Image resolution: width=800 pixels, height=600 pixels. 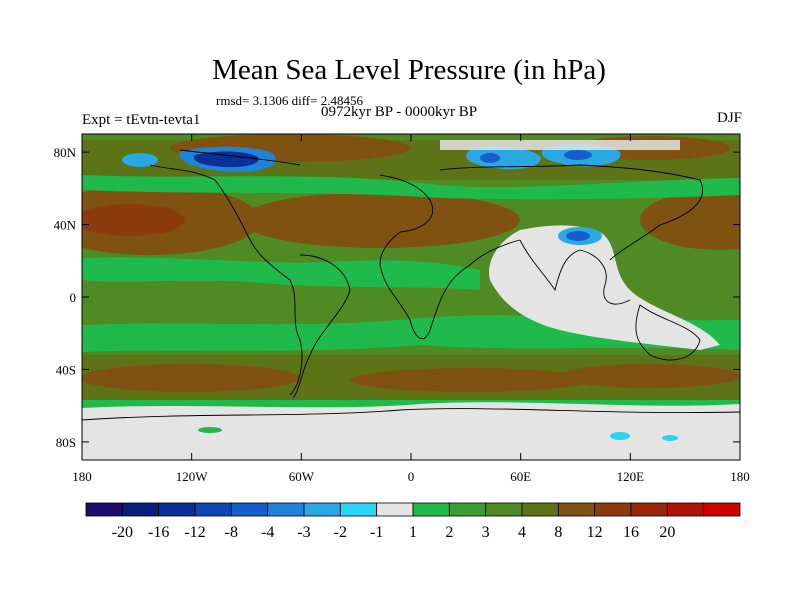 What do you see at coordinates (411, 187) in the screenshot?
I see `field-subarctic-green` at bounding box center [411, 187].